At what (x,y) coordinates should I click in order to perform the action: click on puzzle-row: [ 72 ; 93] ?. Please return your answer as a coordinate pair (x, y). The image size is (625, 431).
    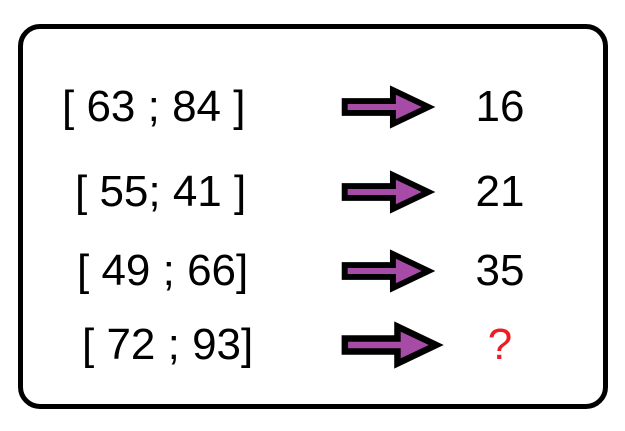
    Looking at the image, I should click on (313, 345).